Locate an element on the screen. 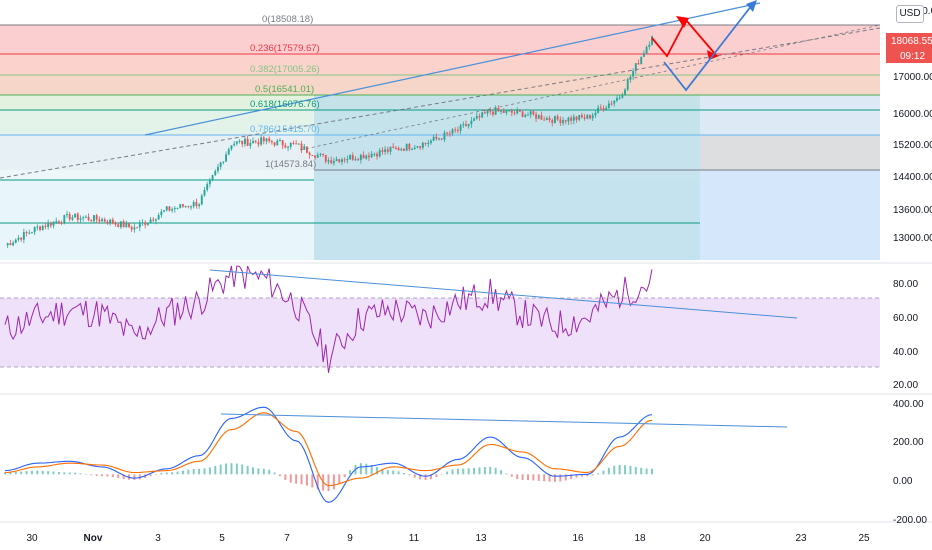 The image size is (932, 550). currency-button: USD is located at coordinates (910, 14).